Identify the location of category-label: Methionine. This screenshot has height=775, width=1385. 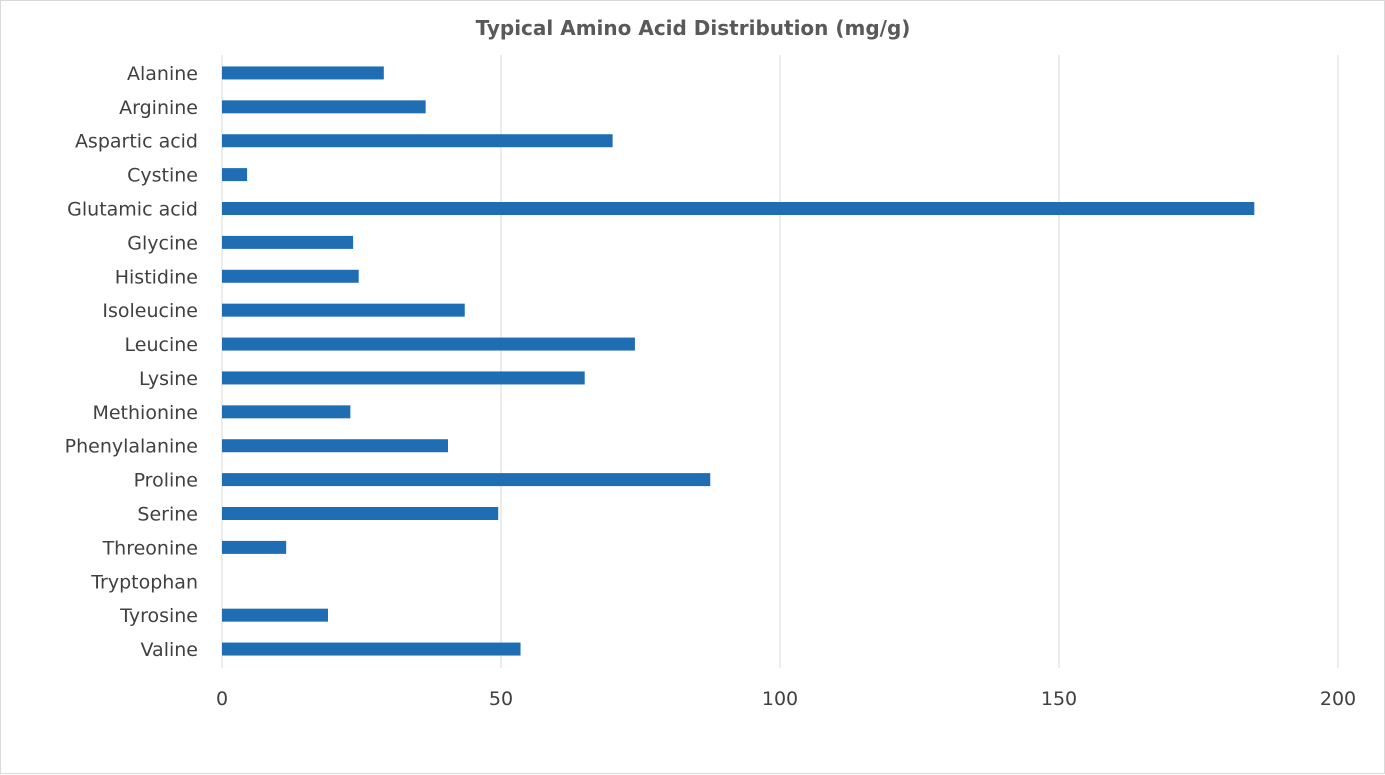
(145, 413).